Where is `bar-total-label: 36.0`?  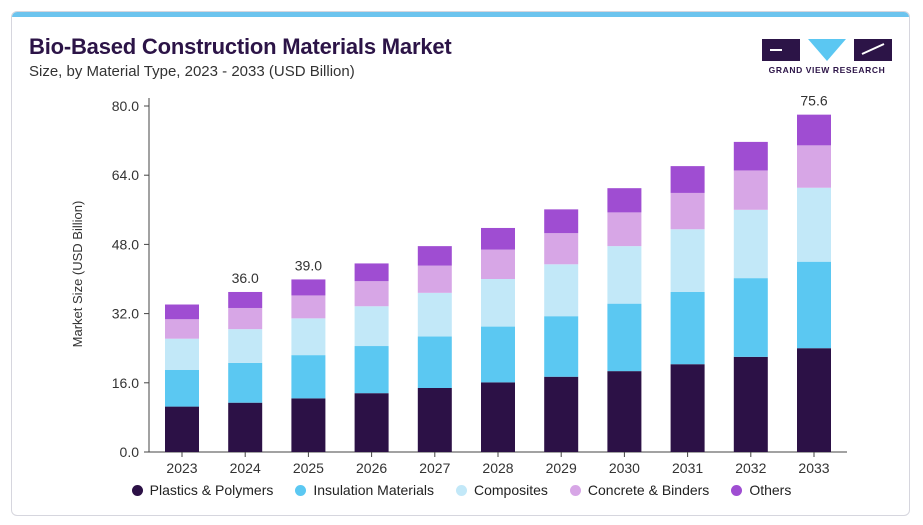
bar-total-label: 36.0 is located at coordinates (245, 278).